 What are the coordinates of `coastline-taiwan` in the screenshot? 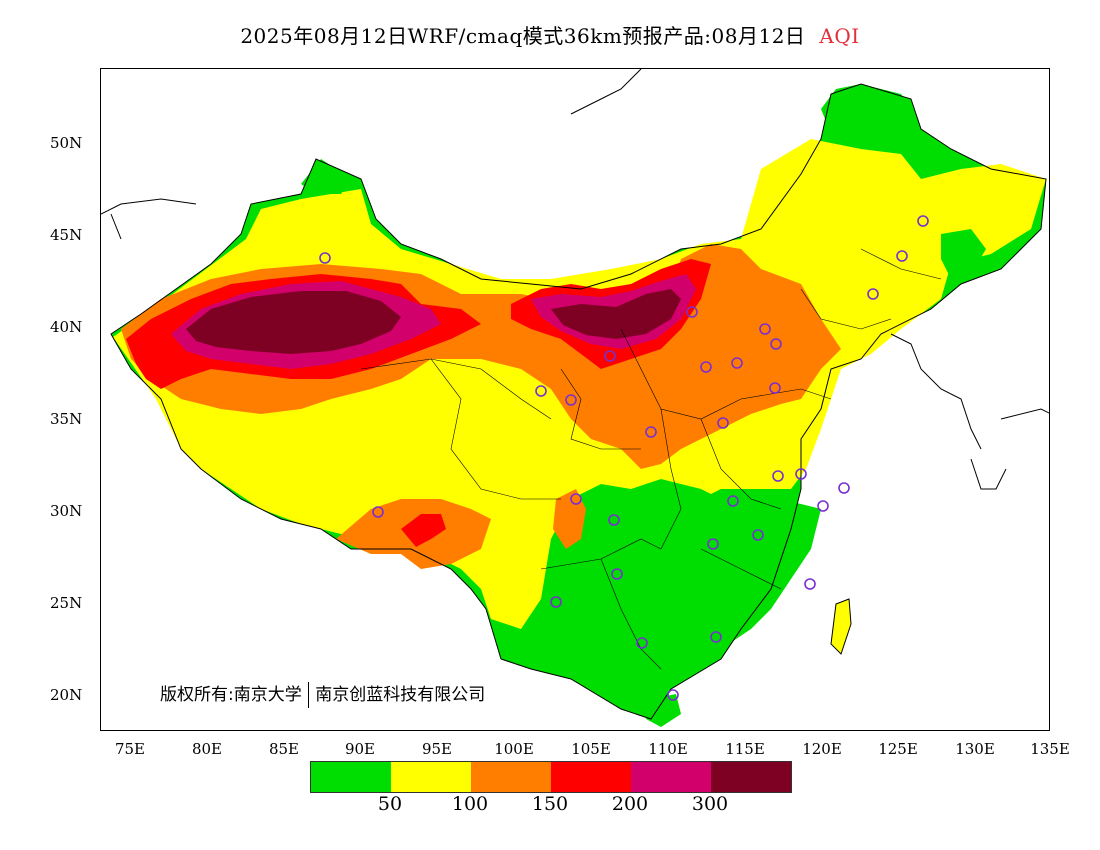 It's located at (841, 626).